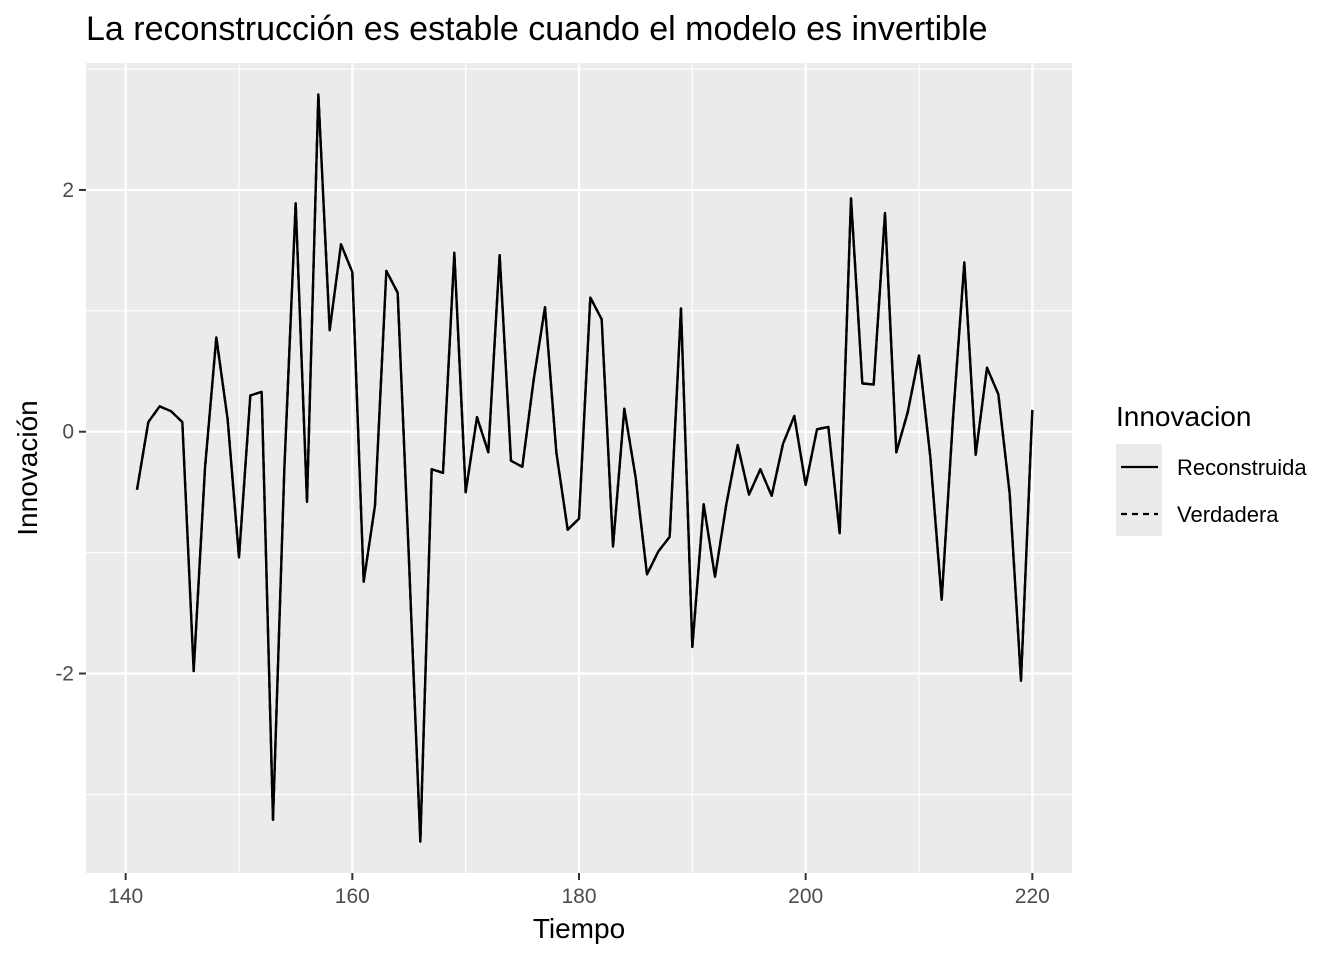  I want to click on x-axis: 140 160 180 200 220, so click(579, 890).